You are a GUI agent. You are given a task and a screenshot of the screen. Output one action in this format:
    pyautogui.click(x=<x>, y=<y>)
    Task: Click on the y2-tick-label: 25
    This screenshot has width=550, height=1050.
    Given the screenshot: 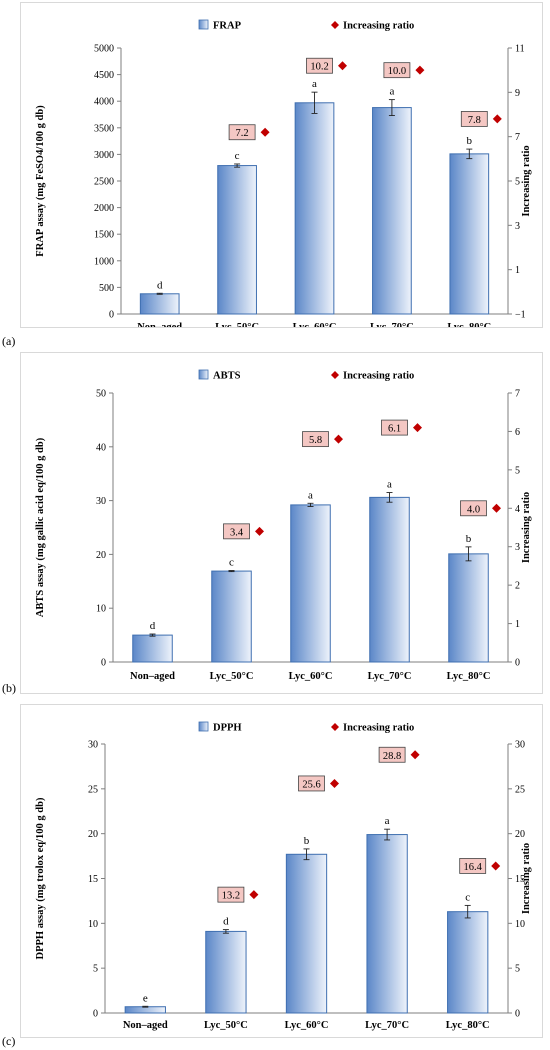 What is the action you would take?
    pyautogui.click(x=520, y=789)
    